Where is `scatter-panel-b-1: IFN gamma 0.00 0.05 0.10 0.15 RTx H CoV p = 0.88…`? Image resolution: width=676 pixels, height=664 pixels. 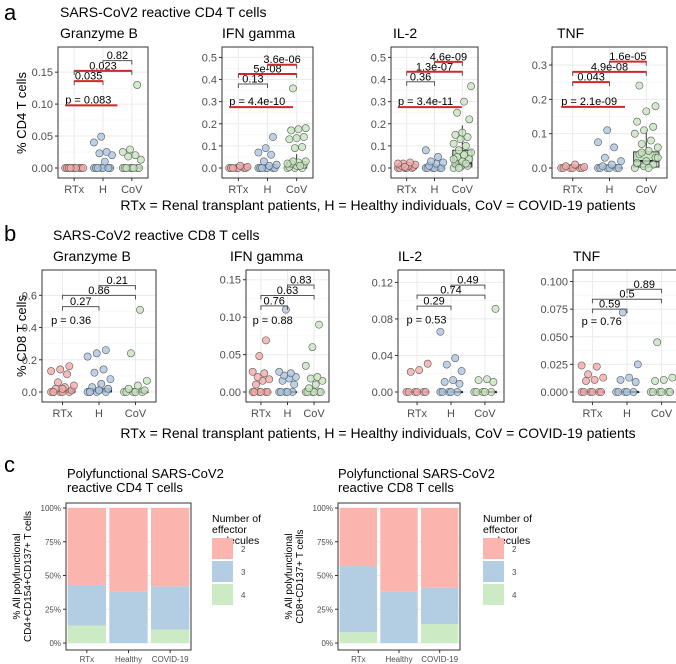
scatter-panel-b-1: IFN gamma 0.00 0.05 0.10 0.15 RTx H CoV p = 0.88… is located at coordinates (275, 334).